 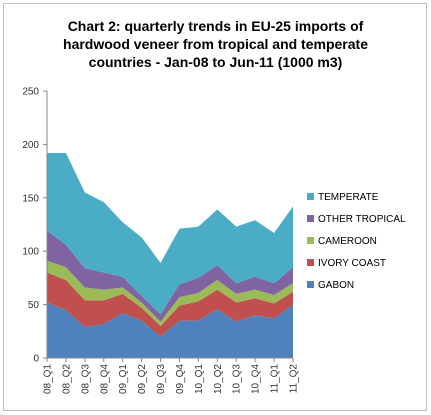 I want to click on legend-label-other-tropical: OTHER TROPICAL, so click(x=362, y=219).